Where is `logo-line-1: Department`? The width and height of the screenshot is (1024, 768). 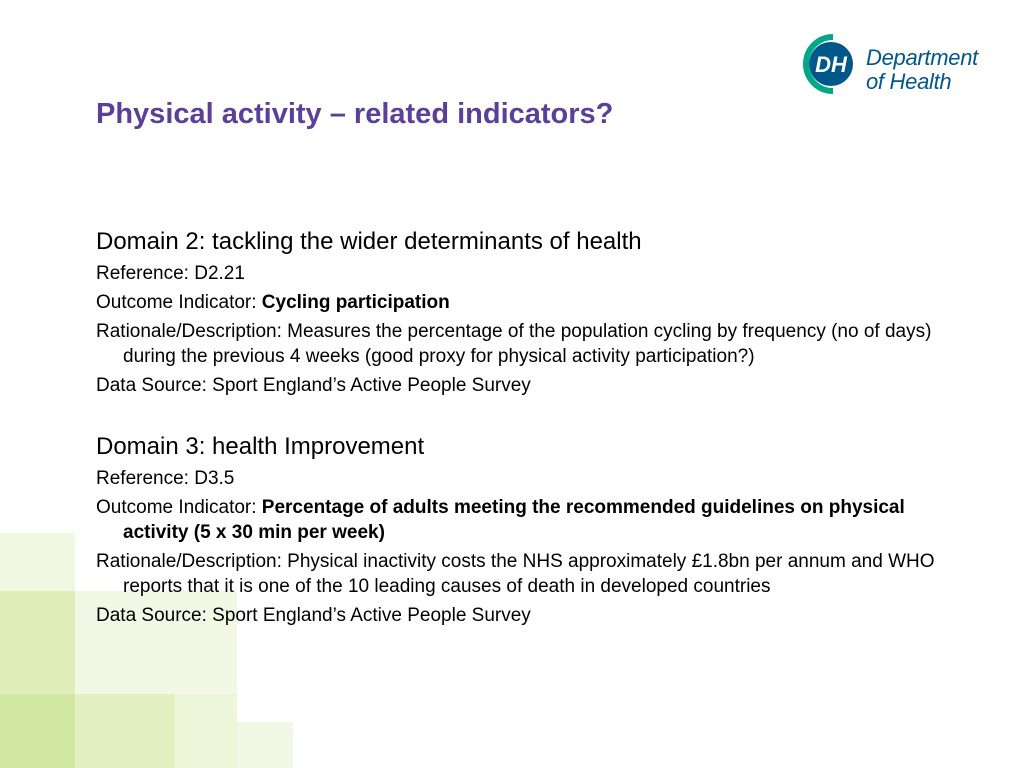
logo-line-1: Department is located at coordinates (922, 57).